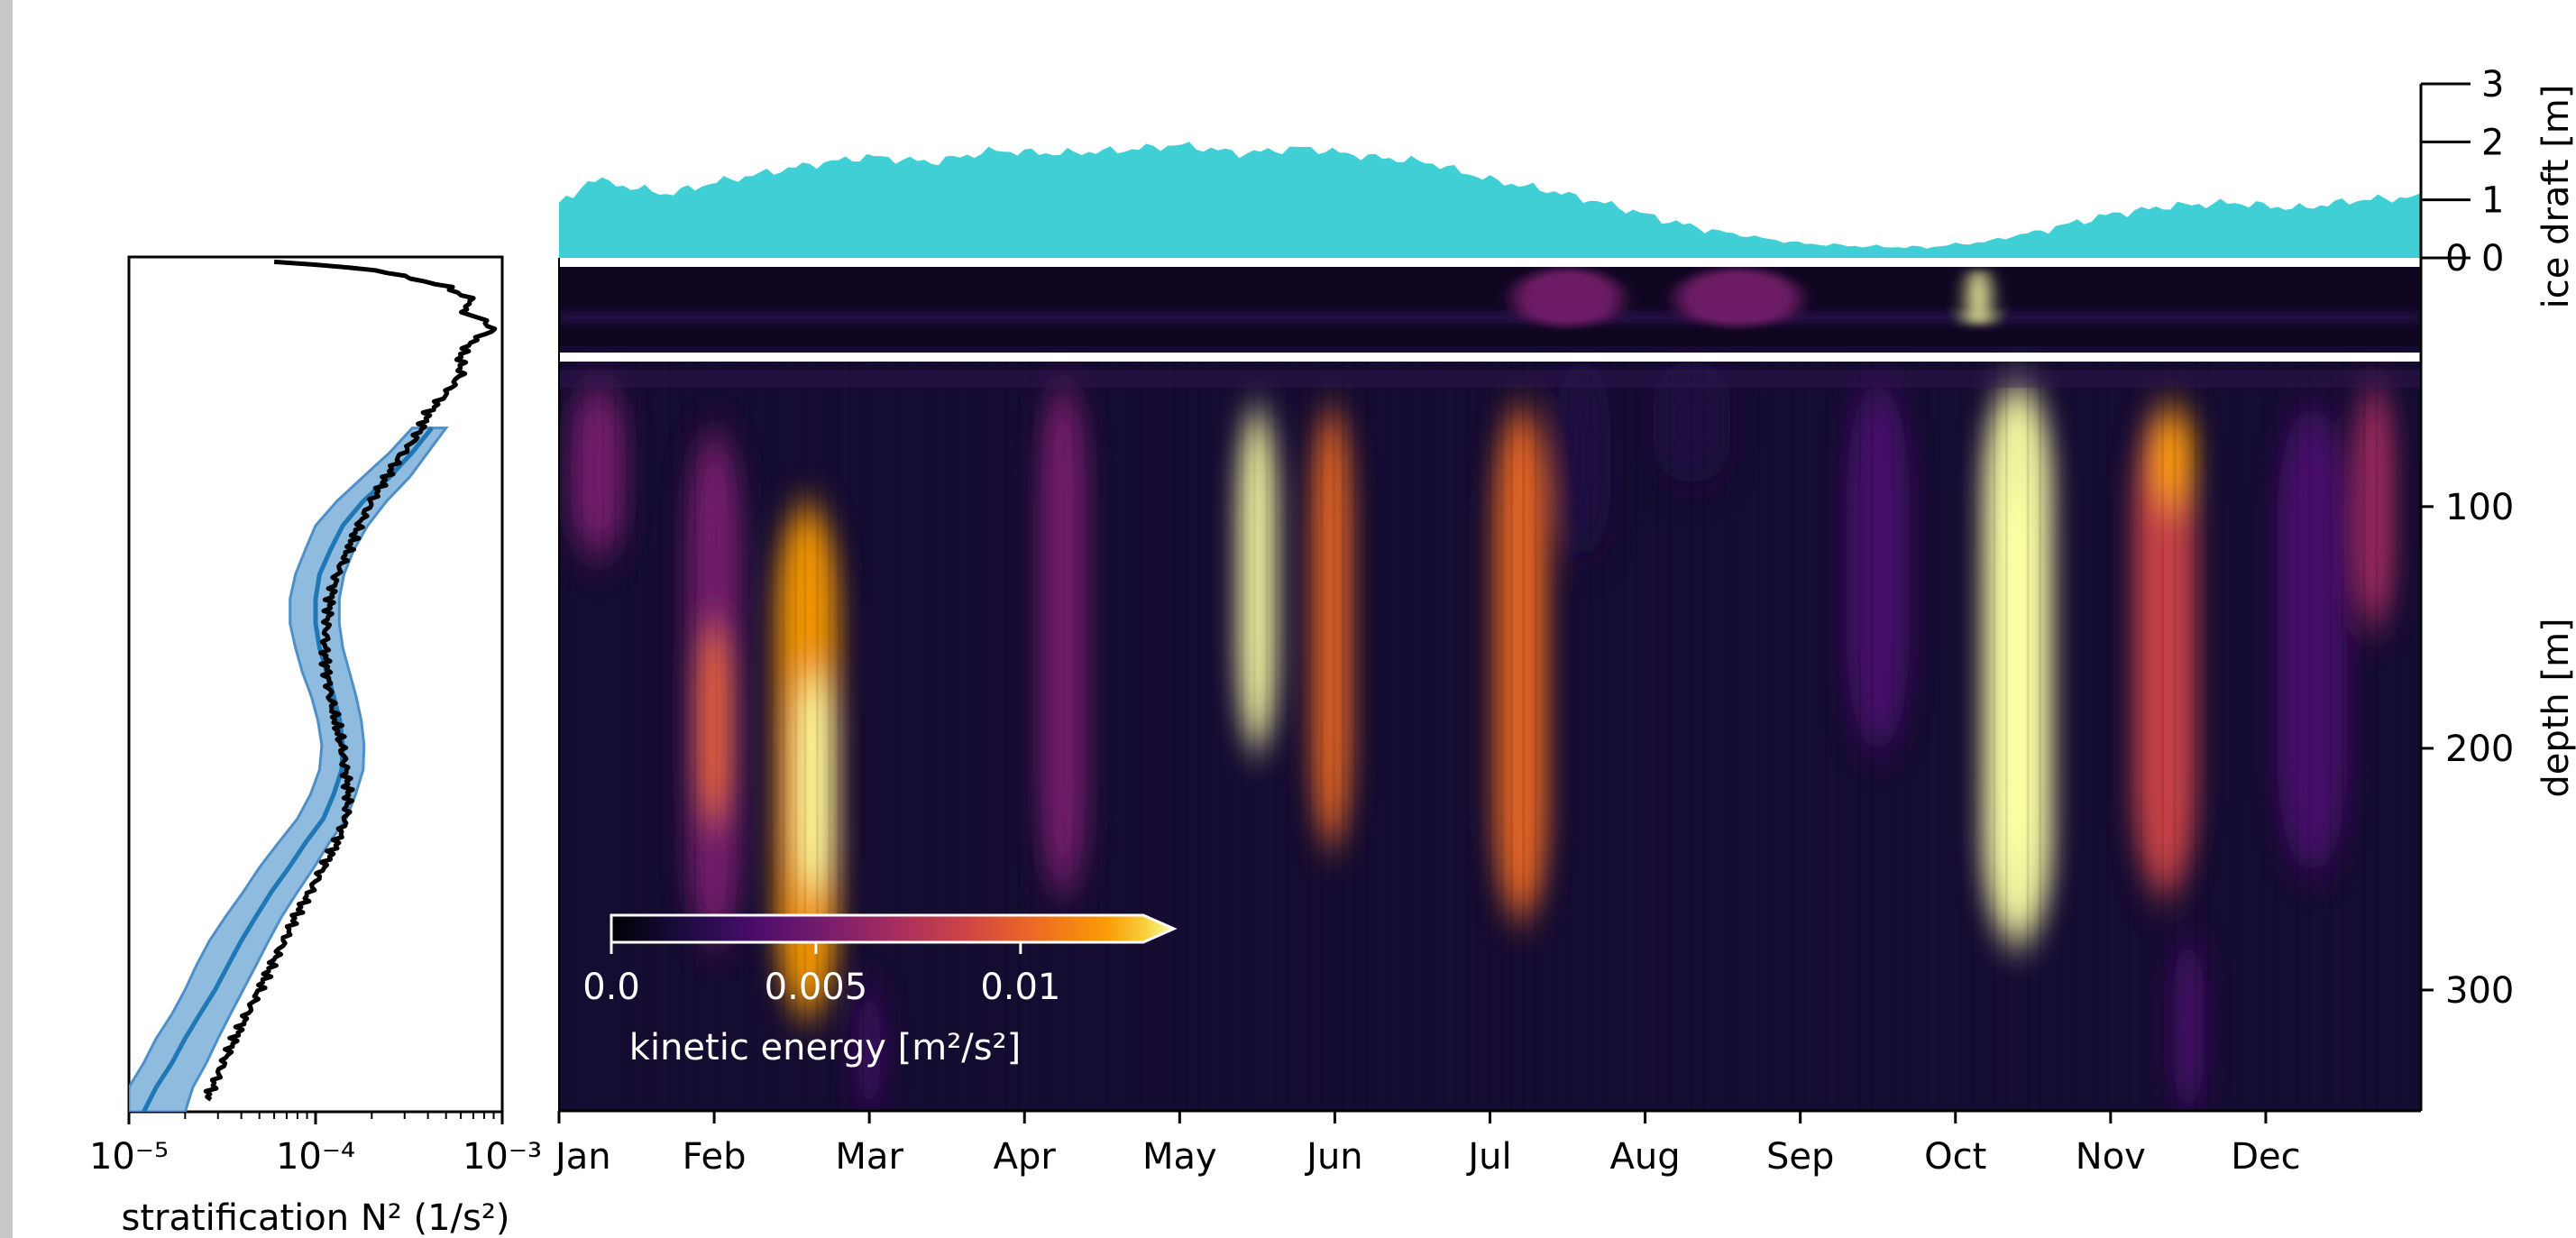  What do you see at coordinates (715, 1157) in the screenshot?
I see `month-label: Feb` at bounding box center [715, 1157].